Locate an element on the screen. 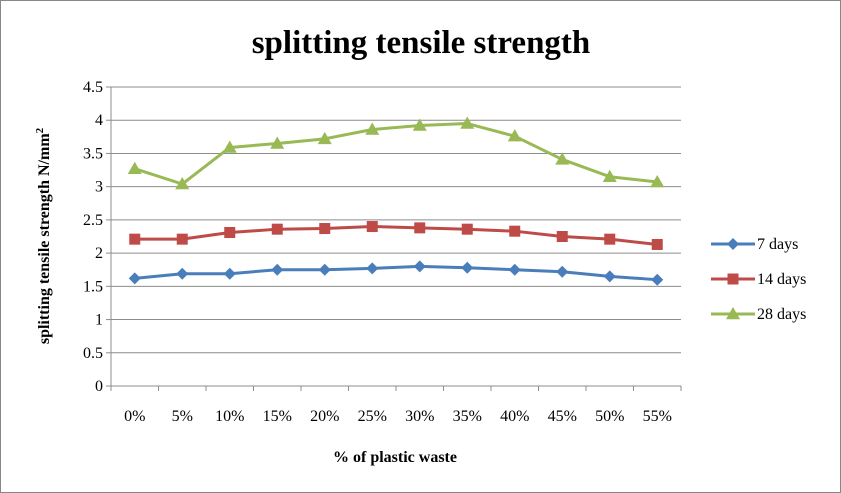 The width and height of the screenshot is (841, 493). y-axis-label: splitting tensile strength N/mm2 is located at coordinates (43, 235).